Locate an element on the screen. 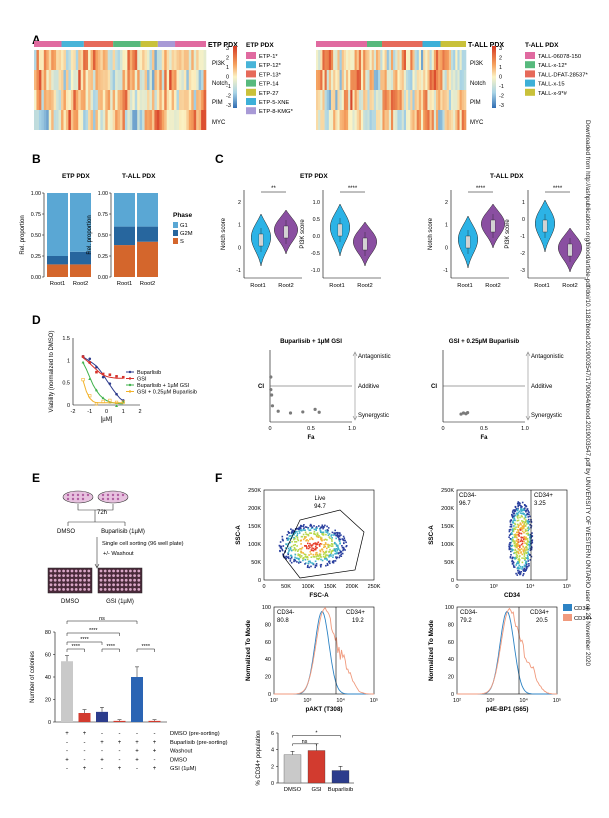 The image size is (609, 818). y-tick-label: 20 is located at coordinates (268, 678).